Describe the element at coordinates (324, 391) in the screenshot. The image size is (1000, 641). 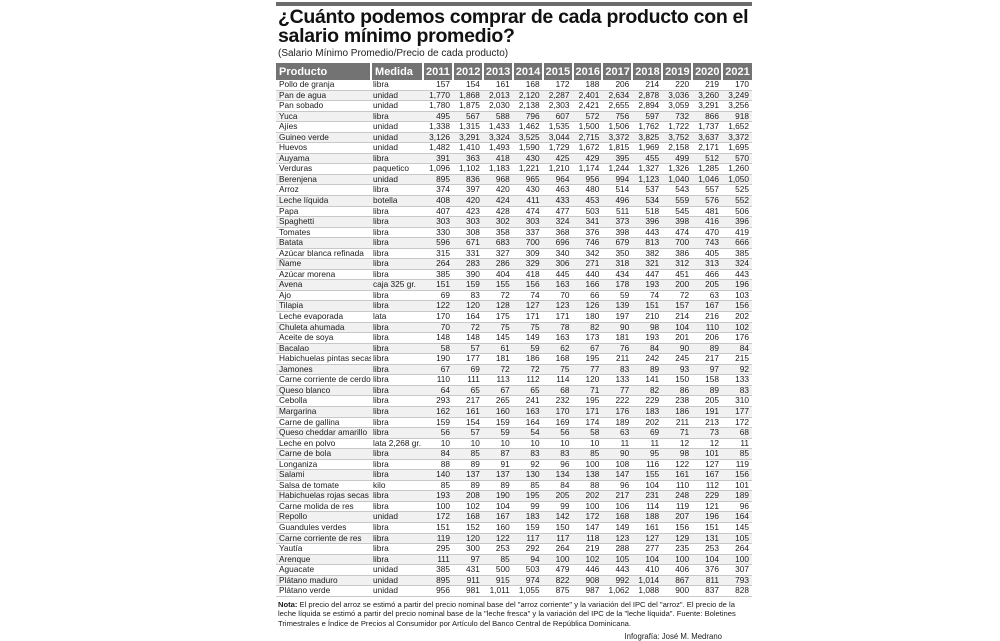
I see `product-name: Queso blanco` at that location.